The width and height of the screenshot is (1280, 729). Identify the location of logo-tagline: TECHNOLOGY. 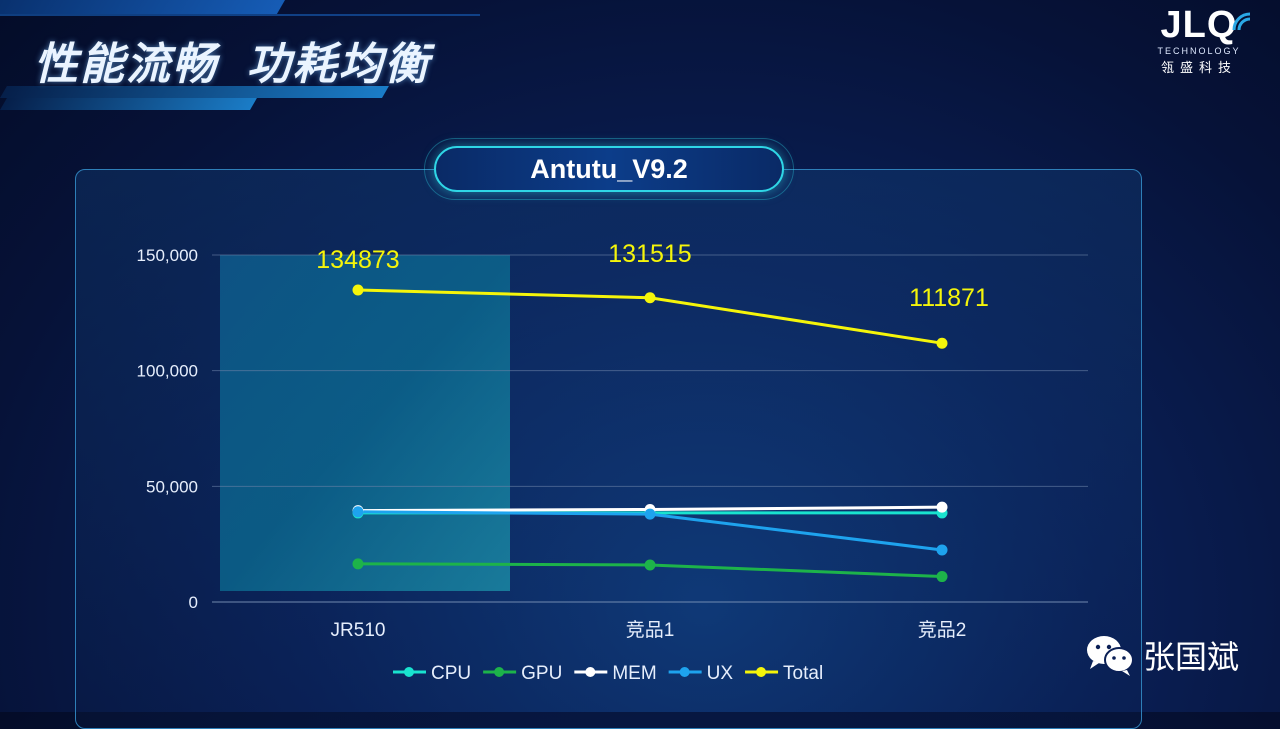
(1199, 51).